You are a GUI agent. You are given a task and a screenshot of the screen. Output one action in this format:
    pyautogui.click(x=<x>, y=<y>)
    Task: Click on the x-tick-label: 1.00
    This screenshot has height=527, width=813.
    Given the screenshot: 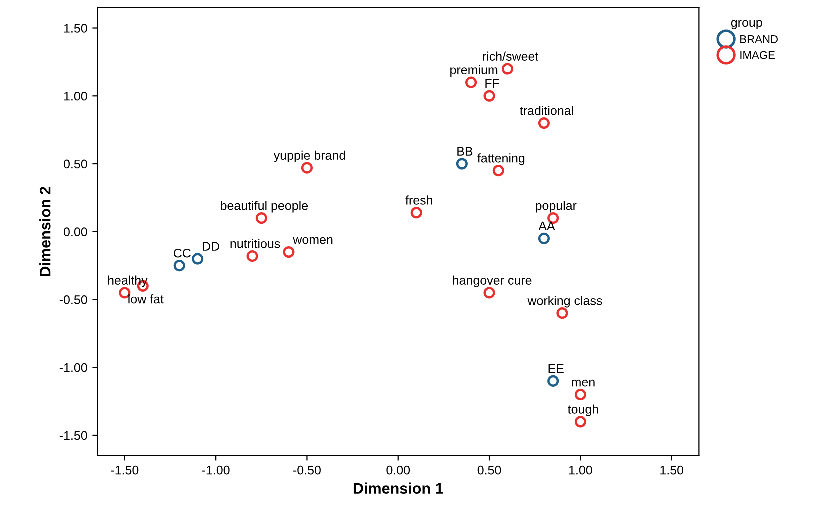 What is the action you would take?
    pyautogui.click(x=580, y=470)
    